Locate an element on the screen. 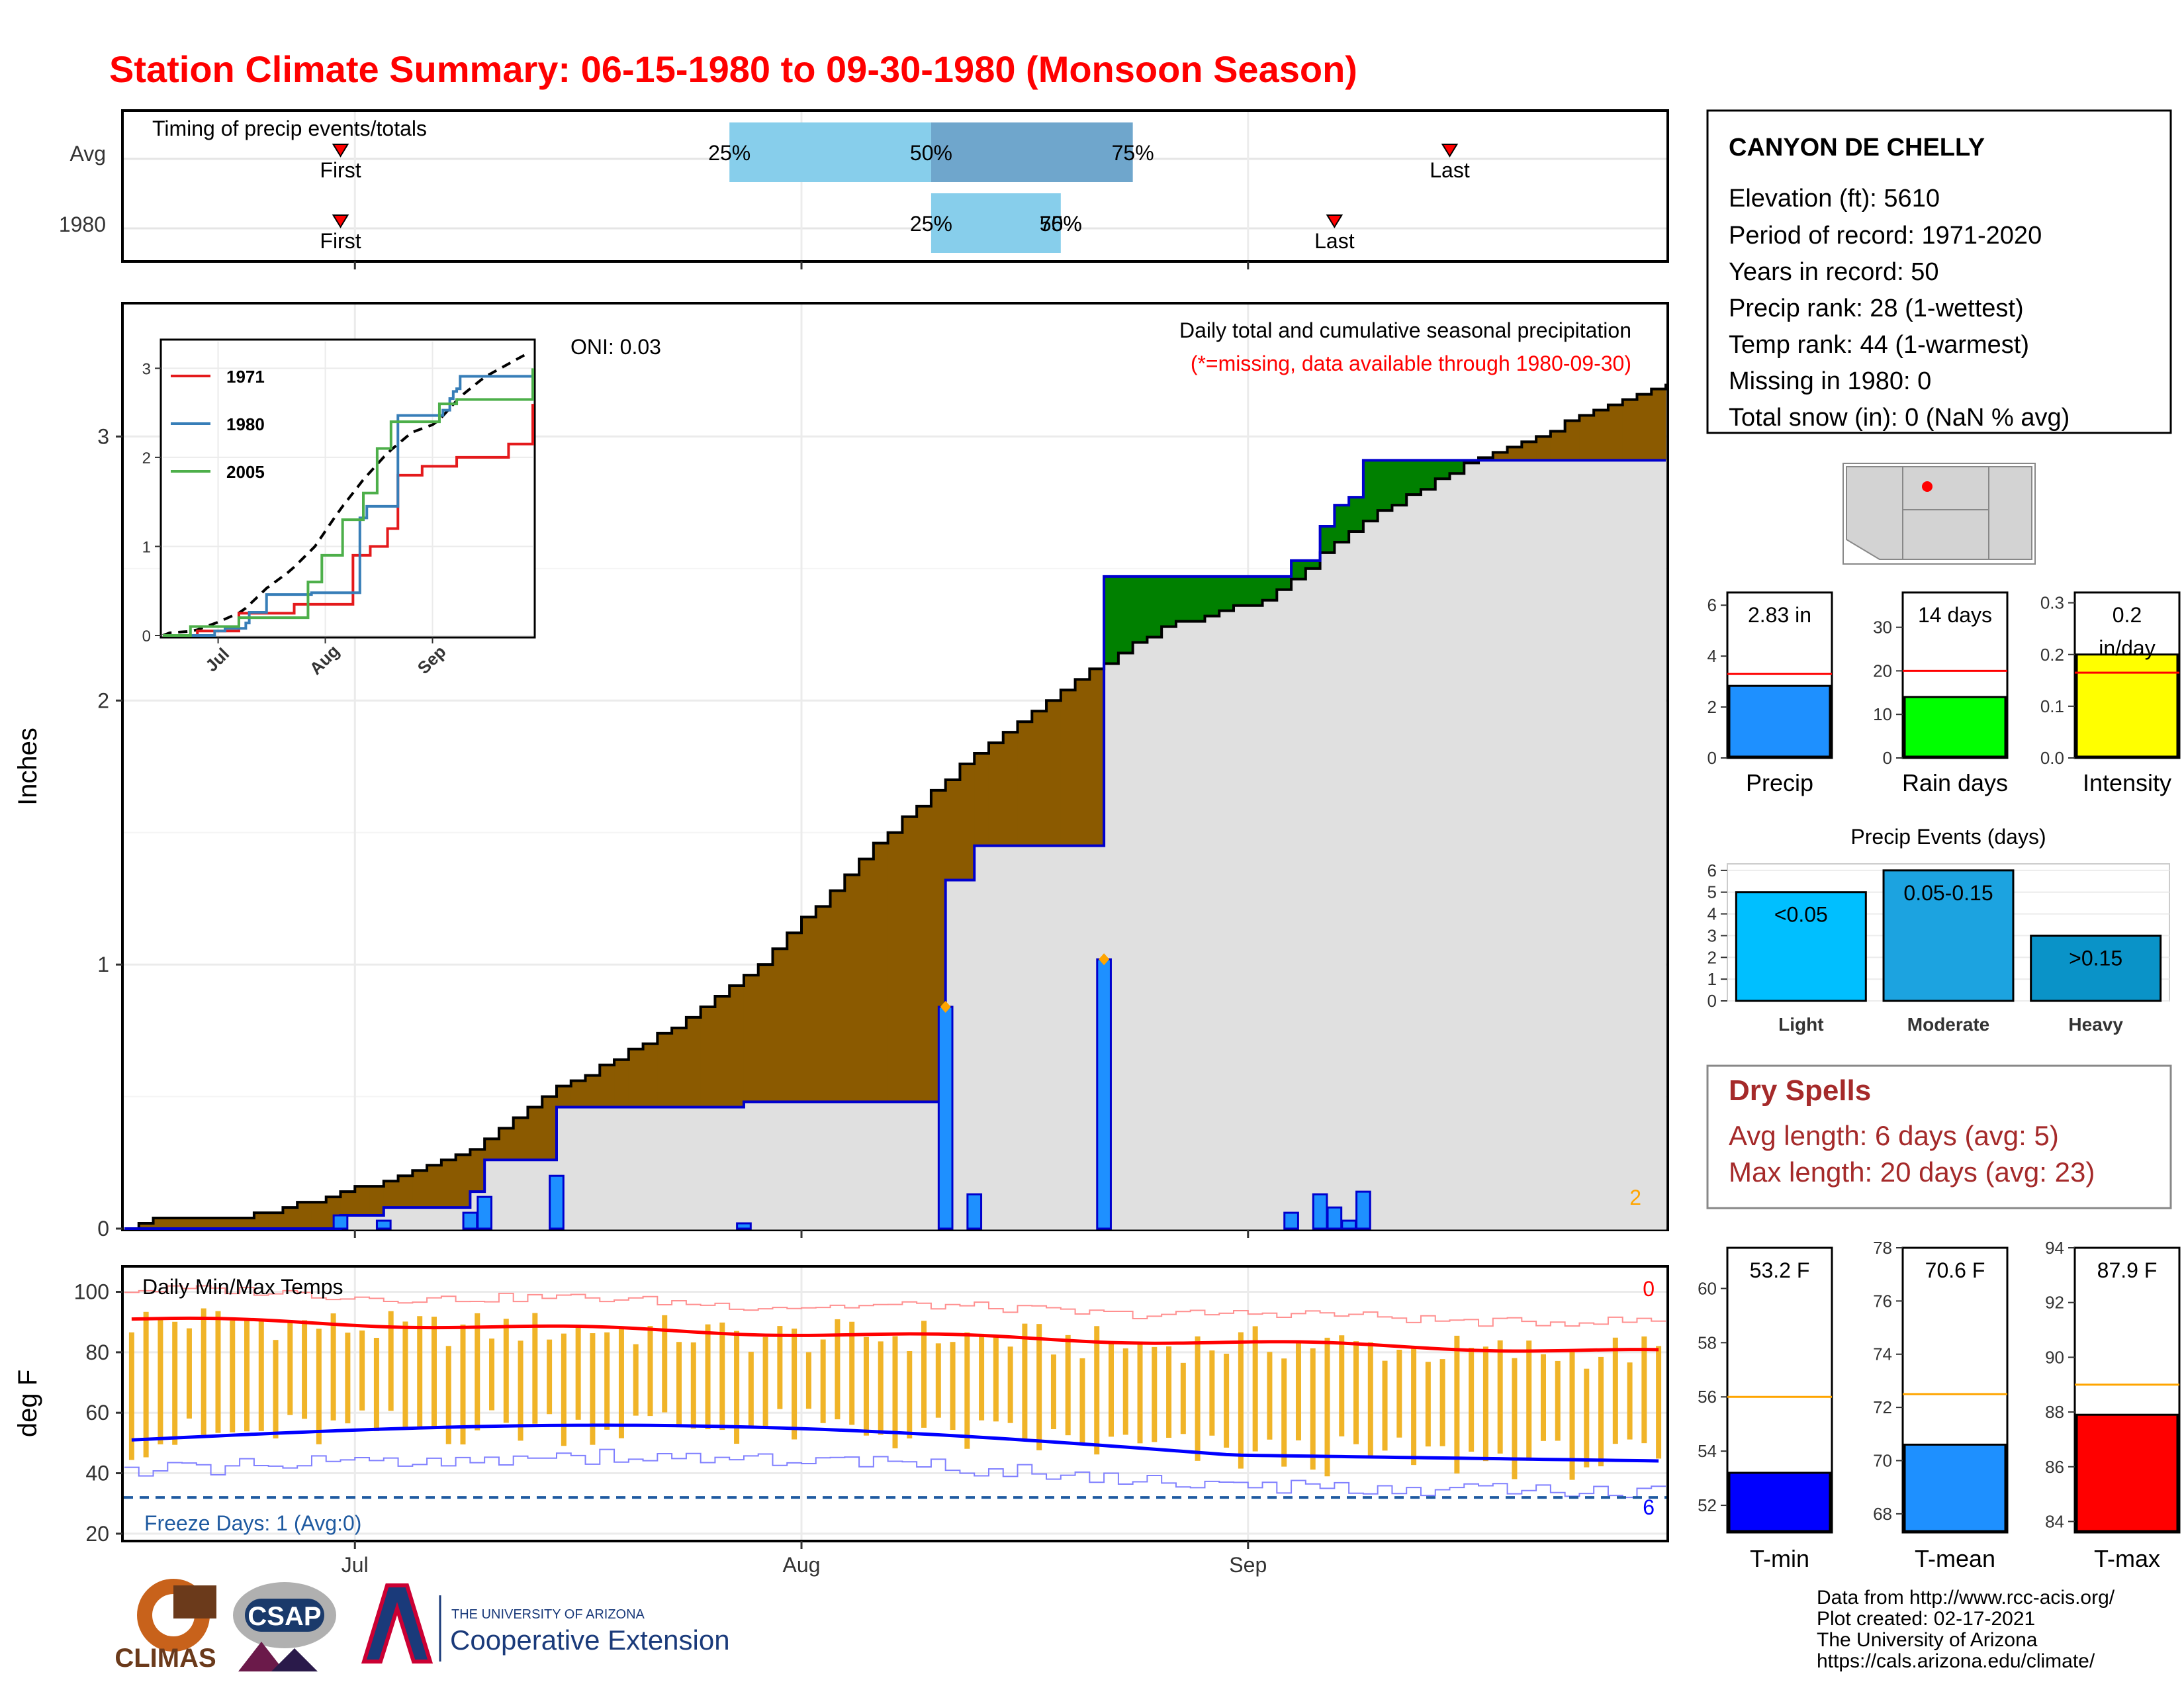 This screenshot has width=2184, height=1688. events-ytick-label-0: 0 is located at coordinates (1712, 1001).